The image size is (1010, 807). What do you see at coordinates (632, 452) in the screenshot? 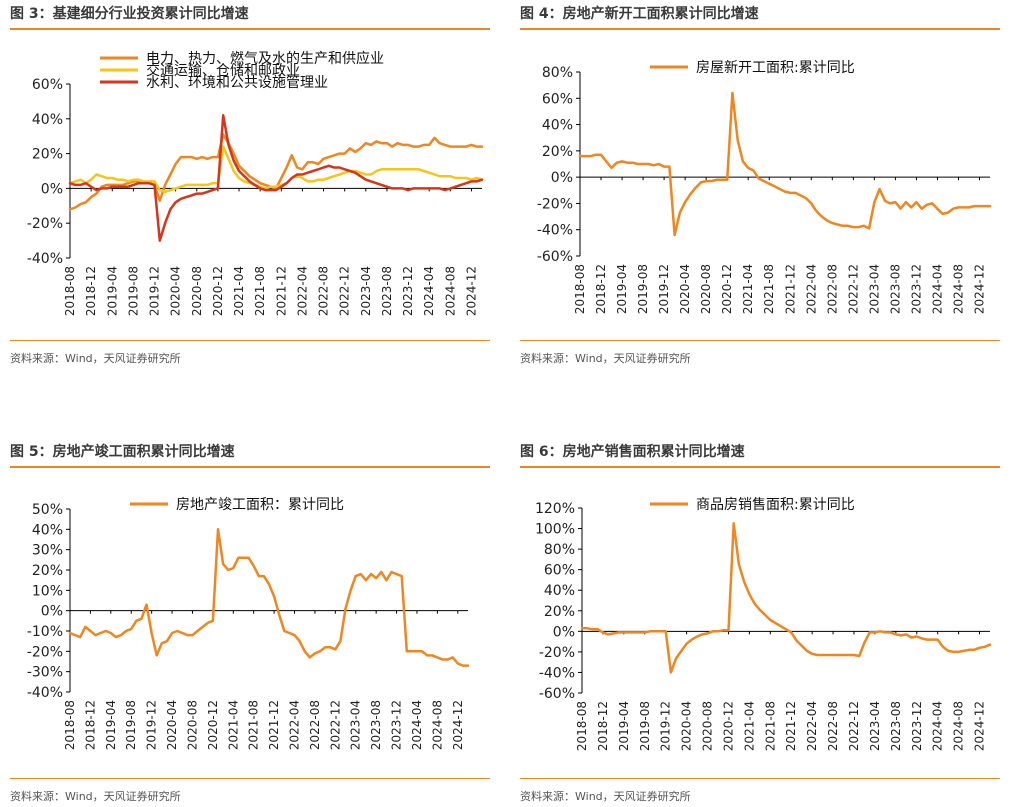
I see `panel-title: 图 6：房地产销售面积累计同比增速` at bounding box center [632, 452].